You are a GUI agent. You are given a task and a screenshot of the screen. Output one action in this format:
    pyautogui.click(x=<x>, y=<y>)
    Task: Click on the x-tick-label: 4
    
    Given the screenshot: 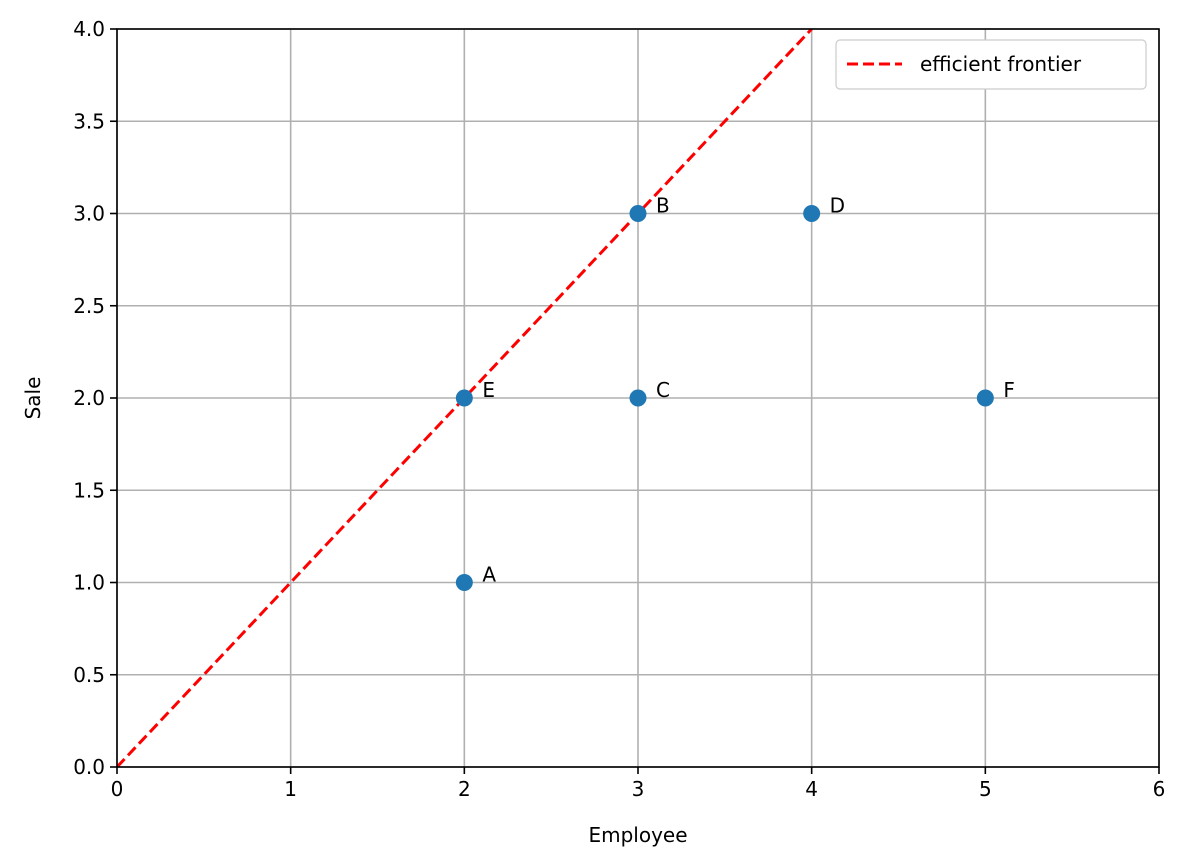 What is the action you would take?
    pyautogui.click(x=811, y=789)
    